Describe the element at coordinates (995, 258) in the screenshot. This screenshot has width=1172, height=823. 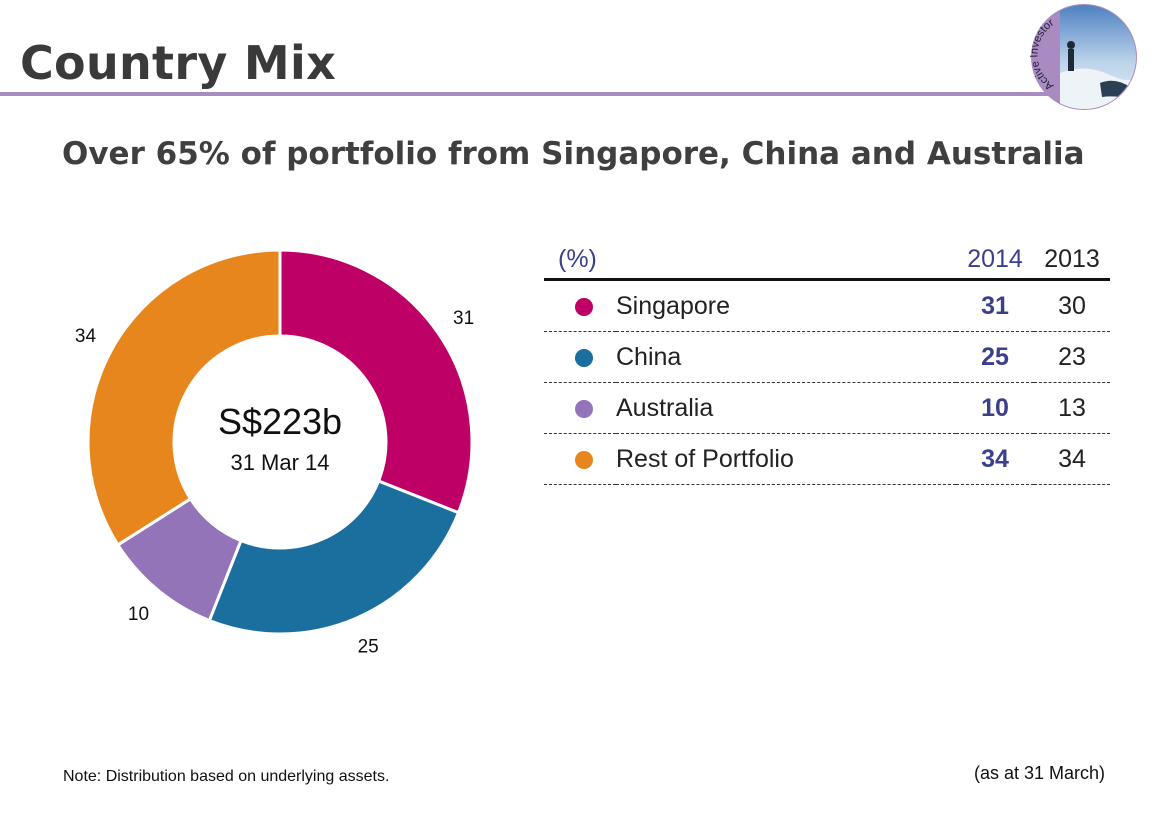
I see `year-2014-header: 2014` at that location.